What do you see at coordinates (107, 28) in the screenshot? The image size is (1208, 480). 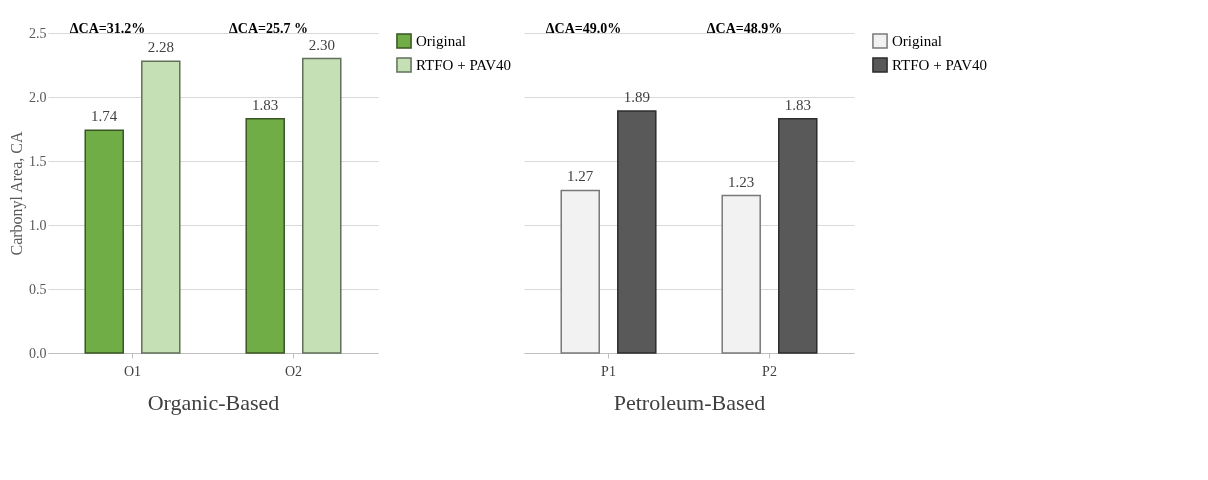 I see `annotation: ΔCA=31.2%` at bounding box center [107, 28].